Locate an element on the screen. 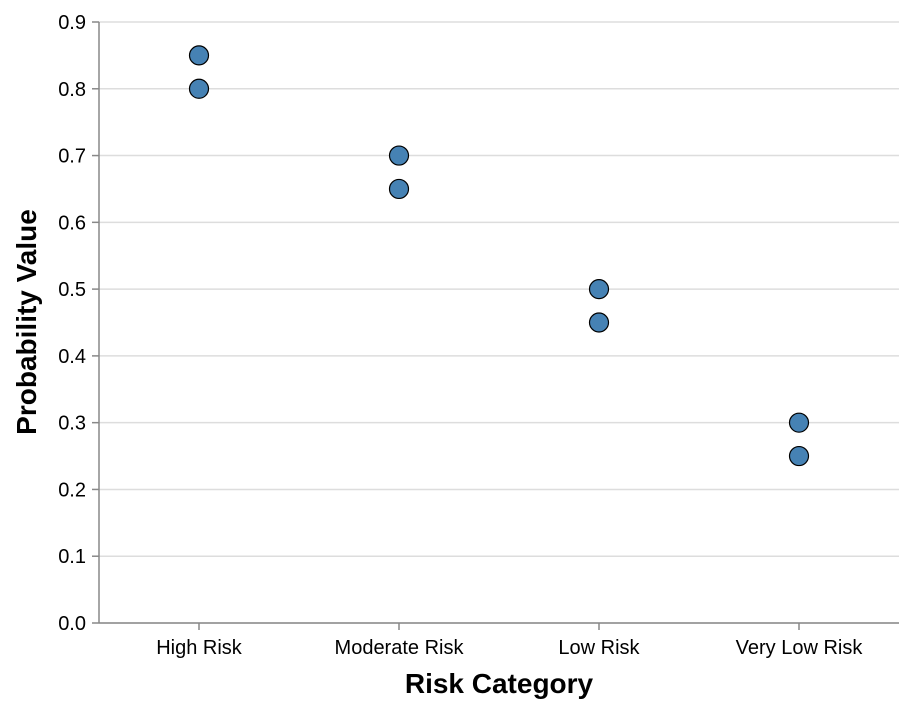 The height and width of the screenshot is (708, 908). x-tick-label: Very Low Risk is located at coordinates (800, 648).